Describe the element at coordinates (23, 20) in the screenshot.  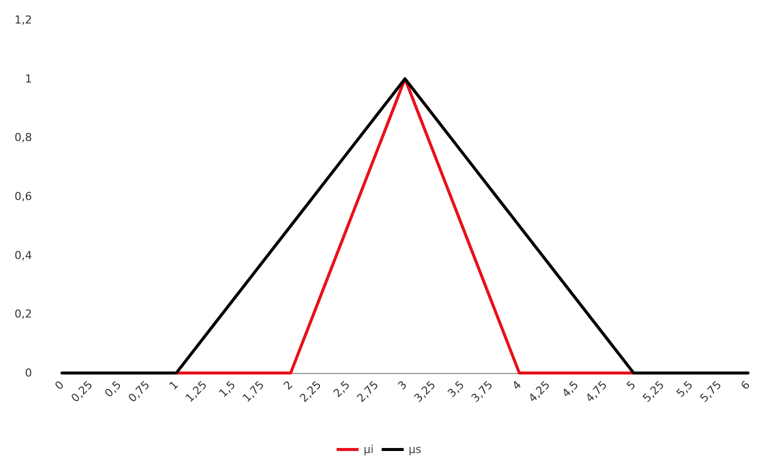
I see `y-tick-label: 1,2` at that location.